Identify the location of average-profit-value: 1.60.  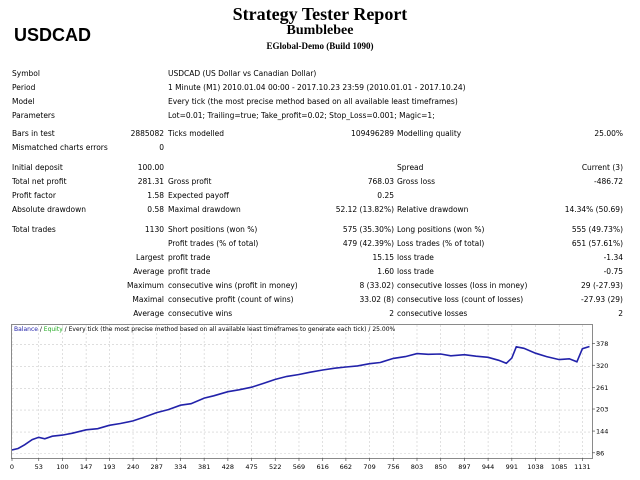
(385, 271).